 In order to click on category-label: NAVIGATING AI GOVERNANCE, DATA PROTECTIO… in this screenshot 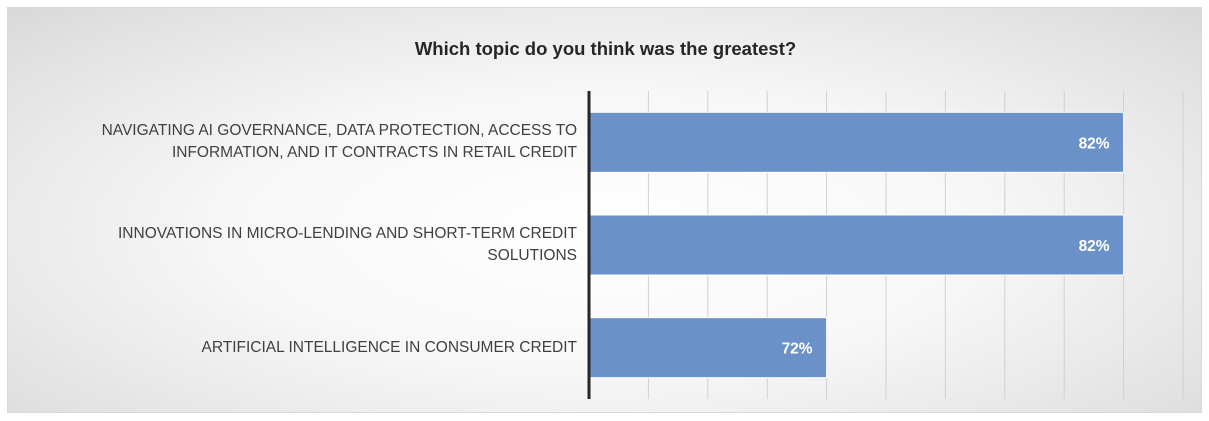, I will do `click(297, 142)`.